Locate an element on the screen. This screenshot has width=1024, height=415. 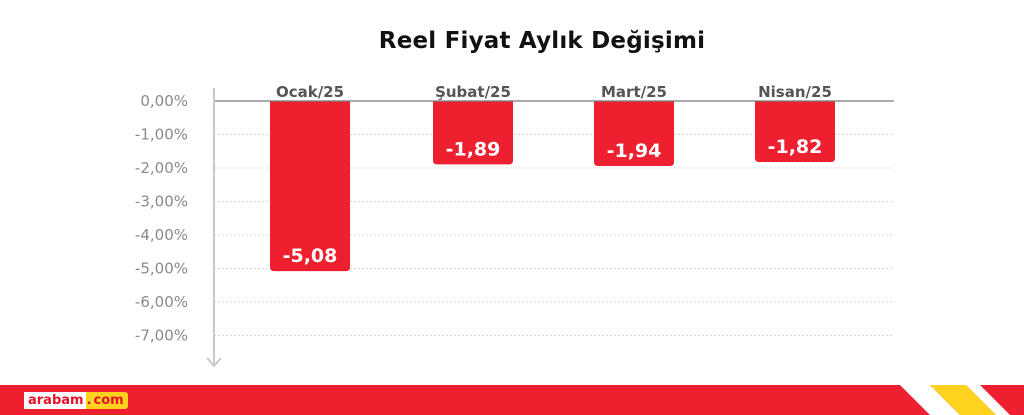
logo-text-main: arabam is located at coordinates (55, 400).